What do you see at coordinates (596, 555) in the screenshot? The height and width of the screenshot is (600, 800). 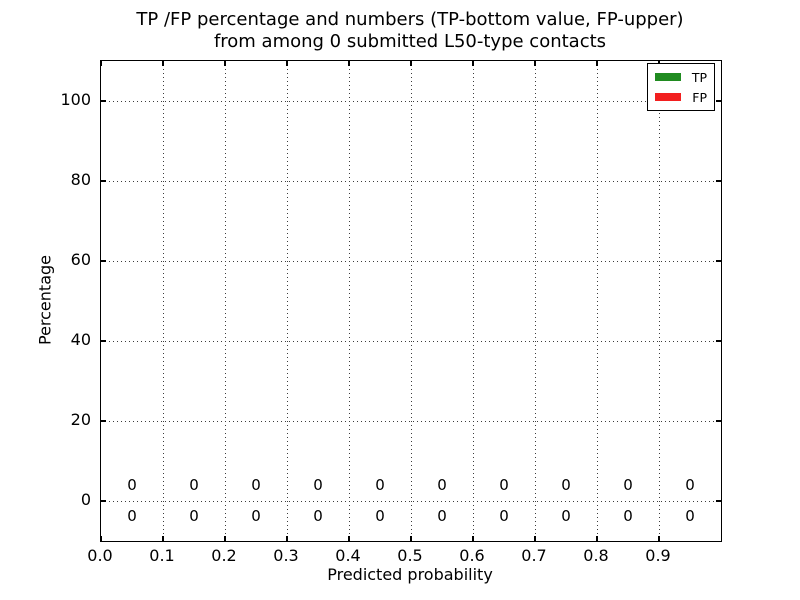 I see `x-tick-label: 0.8` at bounding box center [596, 555].